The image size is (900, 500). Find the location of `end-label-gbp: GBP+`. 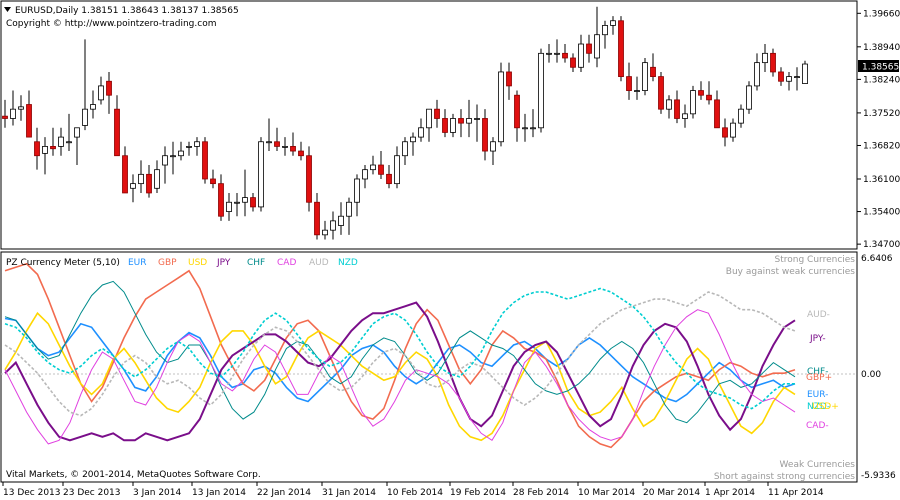

end-label-gbp: GBP+ is located at coordinates (819, 378).